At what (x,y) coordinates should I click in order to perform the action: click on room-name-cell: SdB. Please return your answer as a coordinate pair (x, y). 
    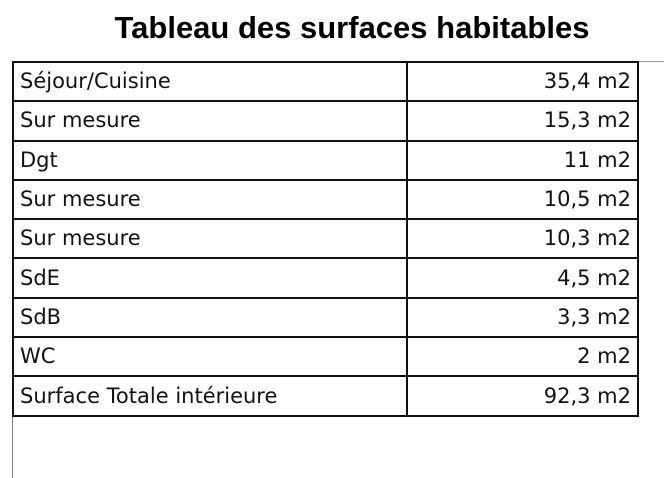
    Looking at the image, I should click on (210, 317).